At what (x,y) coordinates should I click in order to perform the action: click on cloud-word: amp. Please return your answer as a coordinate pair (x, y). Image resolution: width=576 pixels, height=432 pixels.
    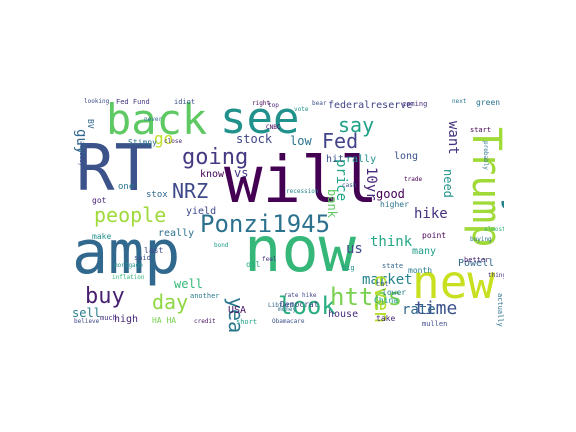
    Looking at the image, I should click on (126, 253).